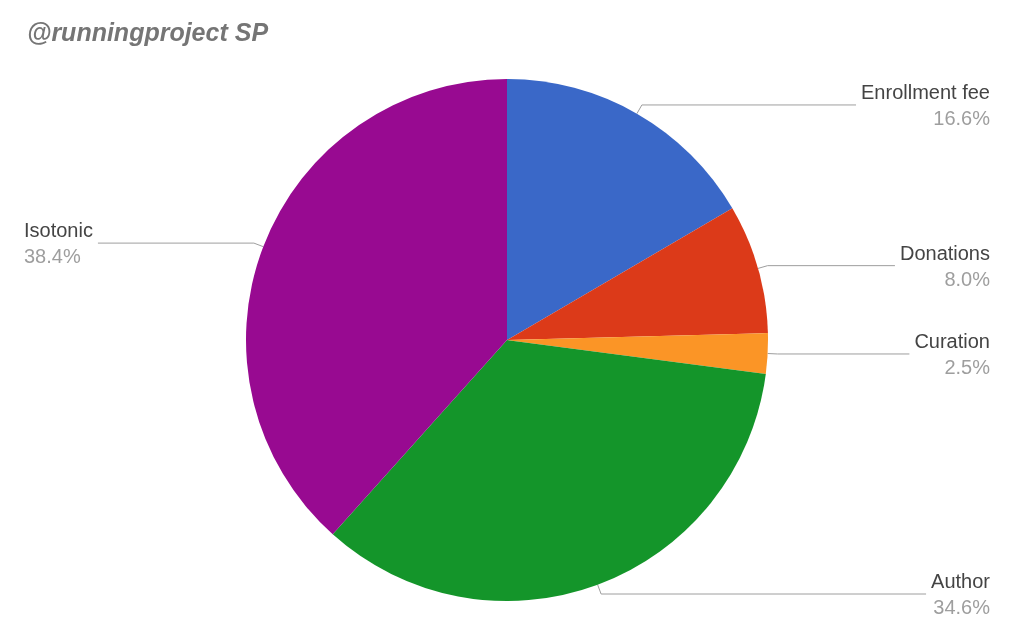  What do you see at coordinates (148, 31) in the screenshot?
I see `chart-title: @runningproject SP` at bounding box center [148, 31].